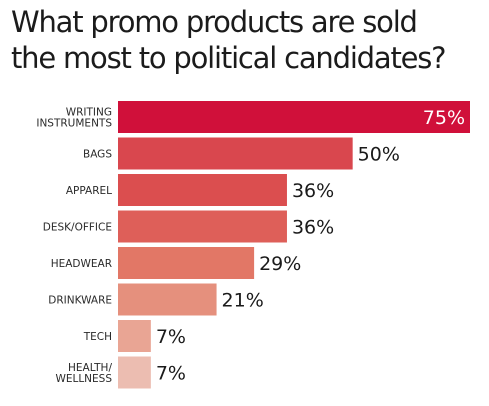 Image resolution: width=489 pixels, height=406 pixels. I want to click on category-label-2: APPAREL, so click(89, 191).